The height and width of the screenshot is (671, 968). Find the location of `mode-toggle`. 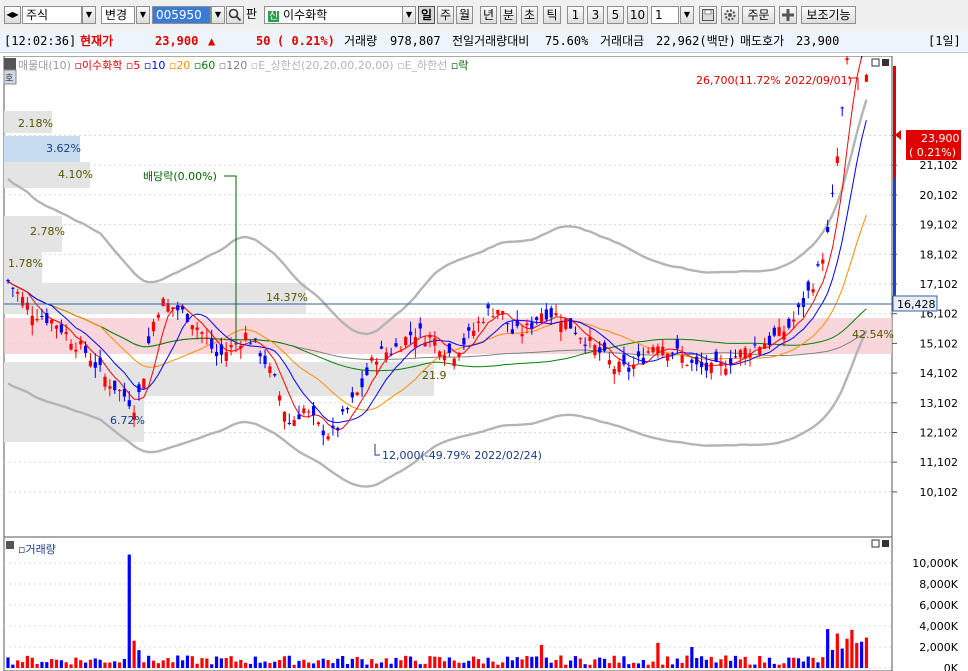

mode-toggle is located at coordinates (10, 77).